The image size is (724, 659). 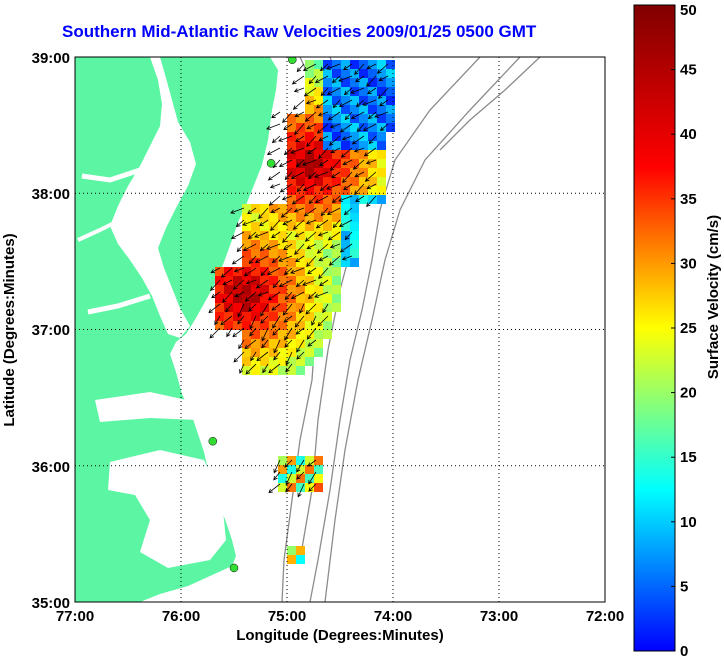 What do you see at coordinates (684, 651) in the screenshot?
I see `colorbar-tick-label: 0` at bounding box center [684, 651].